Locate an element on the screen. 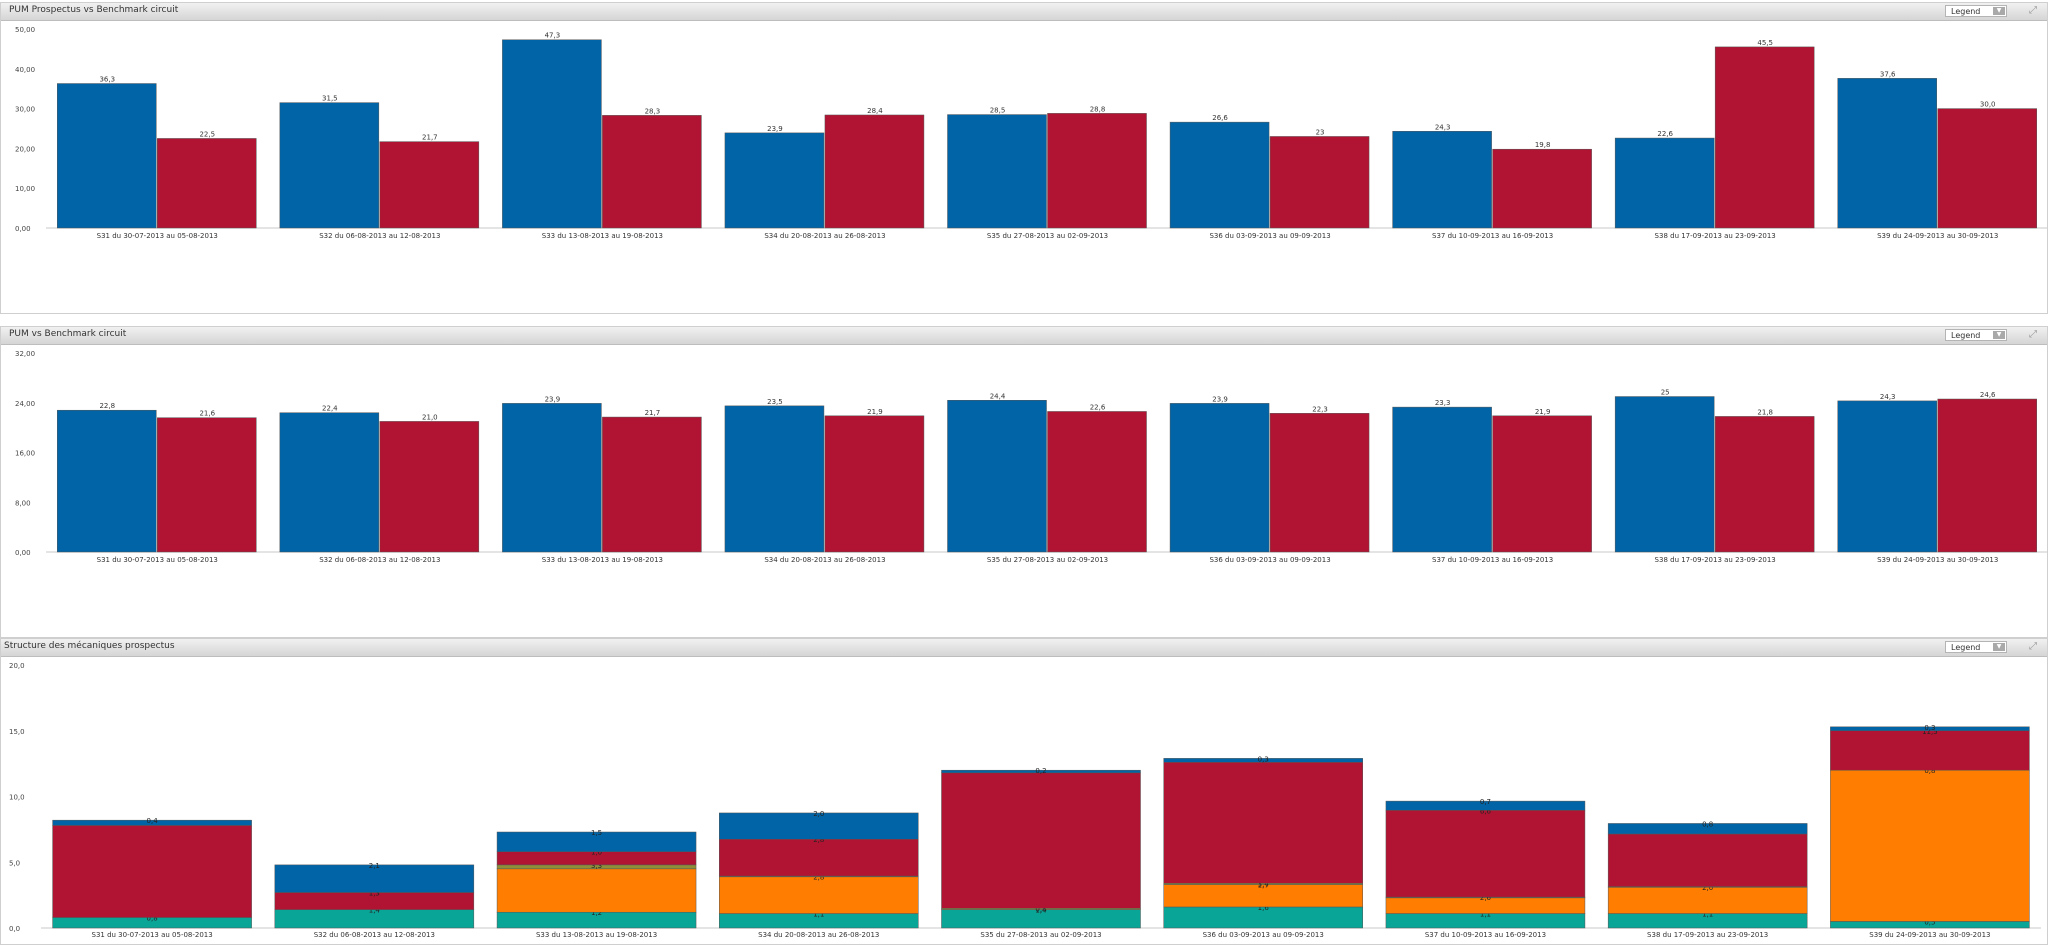 The width and height of the screenshot is (2048, 945). data-label: 23 is located at coordinates (1320, 132).